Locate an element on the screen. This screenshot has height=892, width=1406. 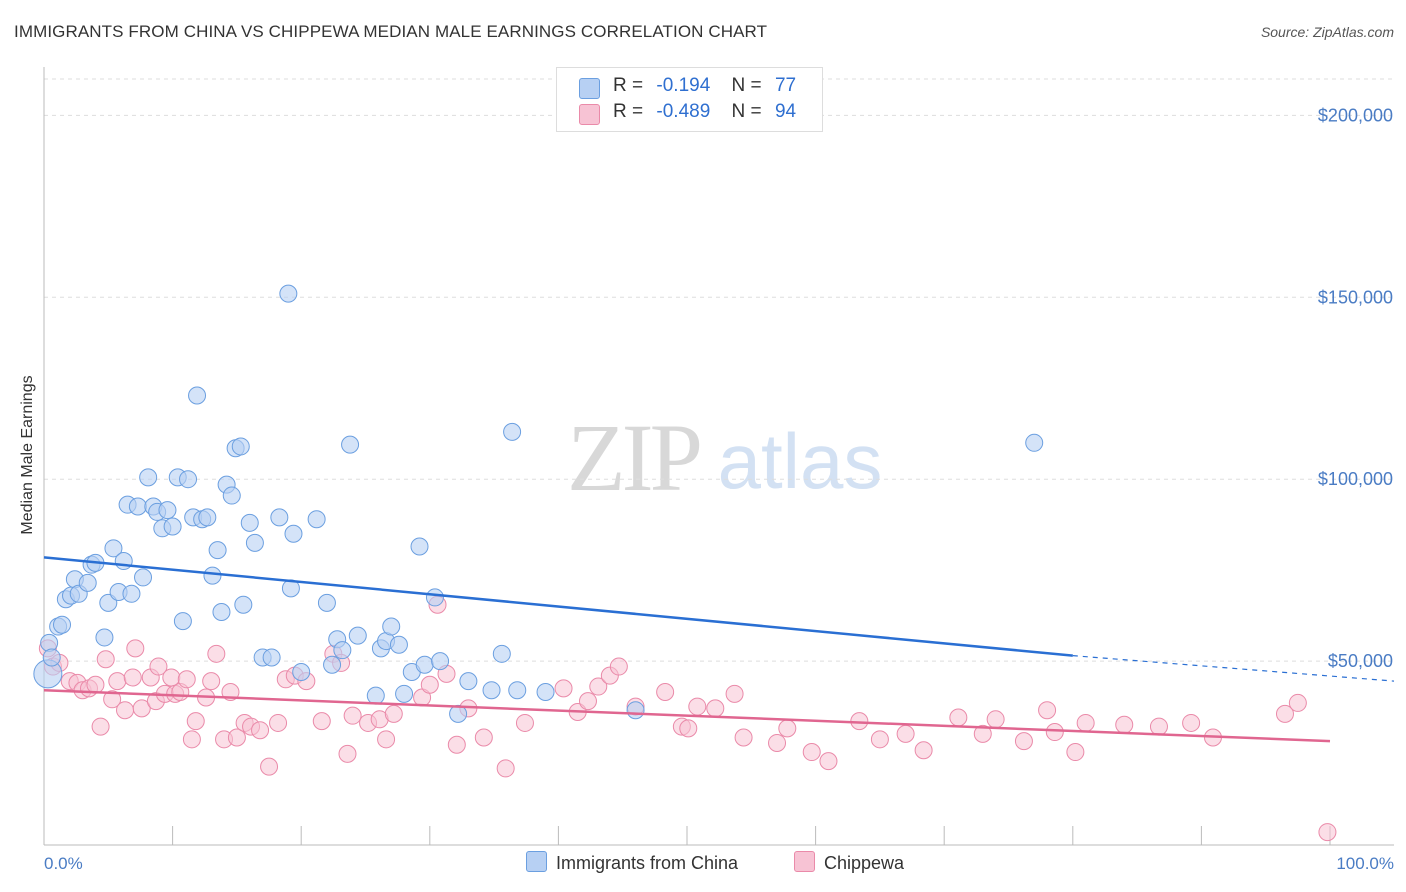
legend-swatch-chippewa is located at coordinates (589, 114).